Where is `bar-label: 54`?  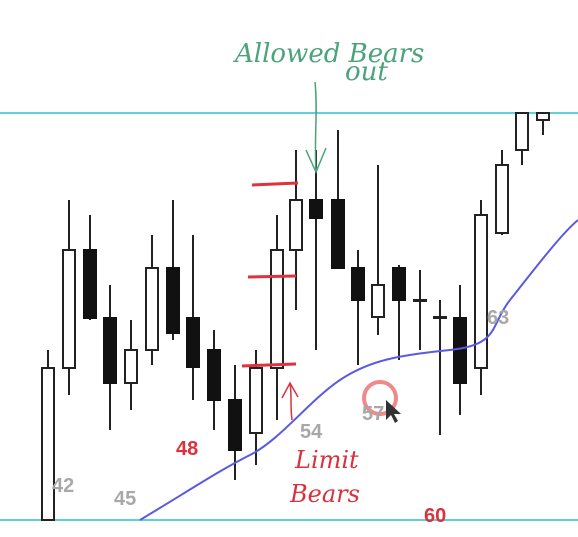
bar-label: 54 is located at coordinates (311, 432).